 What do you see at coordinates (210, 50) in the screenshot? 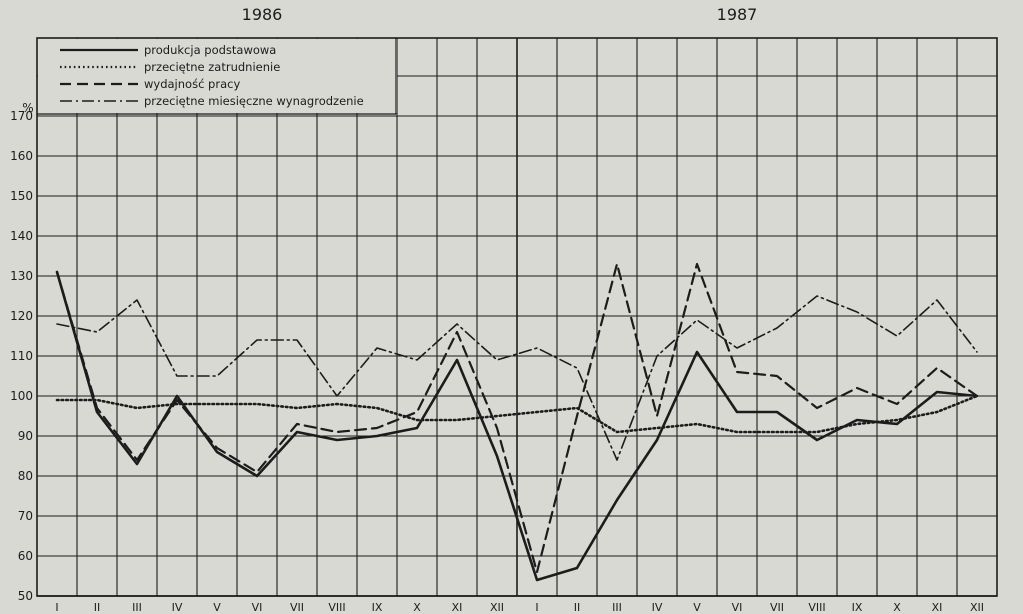
I see `legend-label: produkcja podstawowa` at bounding box center [210, 50].